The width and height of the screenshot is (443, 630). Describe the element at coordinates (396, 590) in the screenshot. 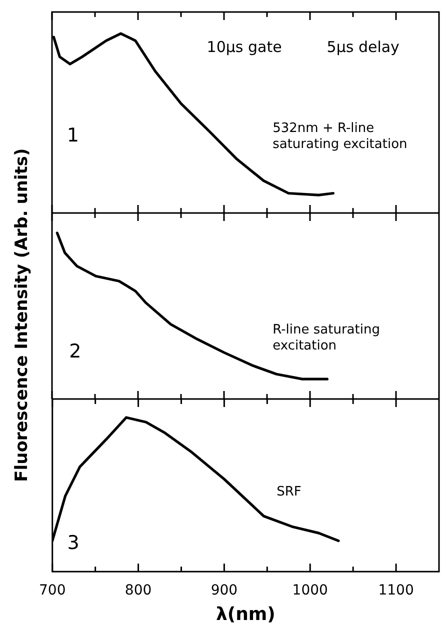

I see `x-tick-label: 1100` at that location.